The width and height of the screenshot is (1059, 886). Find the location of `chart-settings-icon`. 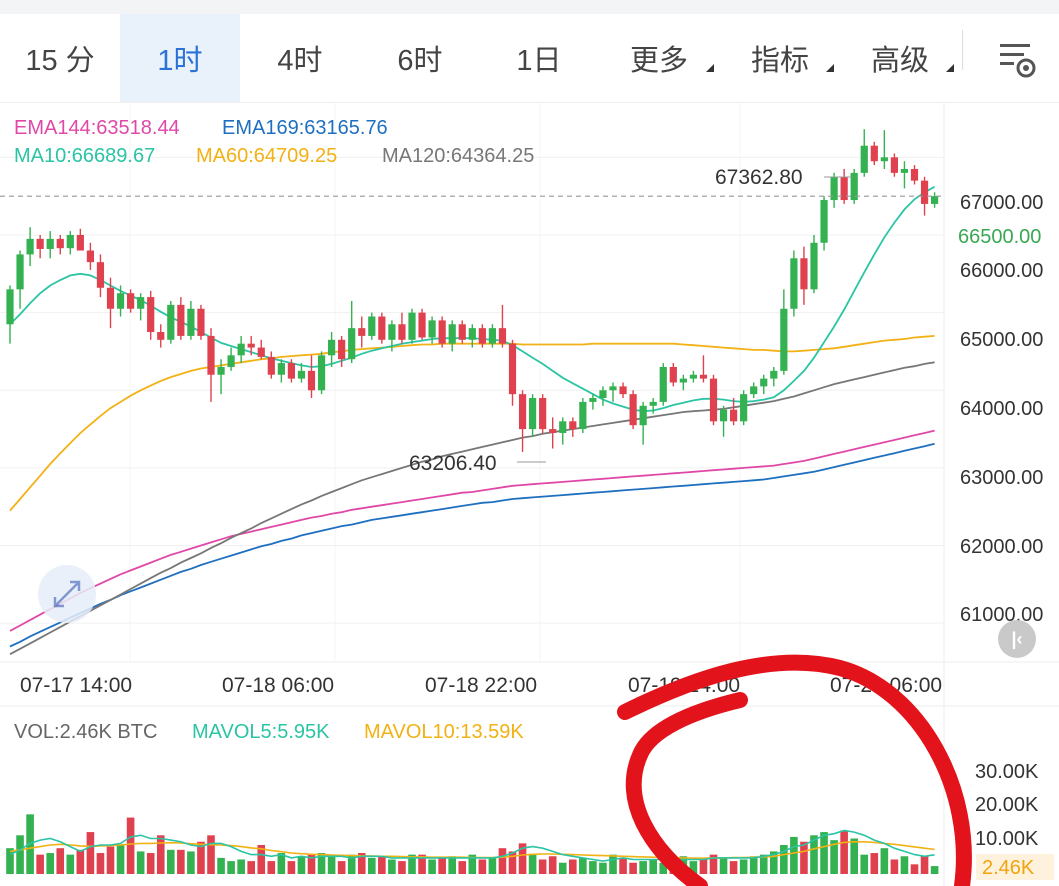

chart-settings-icon is located at coordinates (1019, 59).